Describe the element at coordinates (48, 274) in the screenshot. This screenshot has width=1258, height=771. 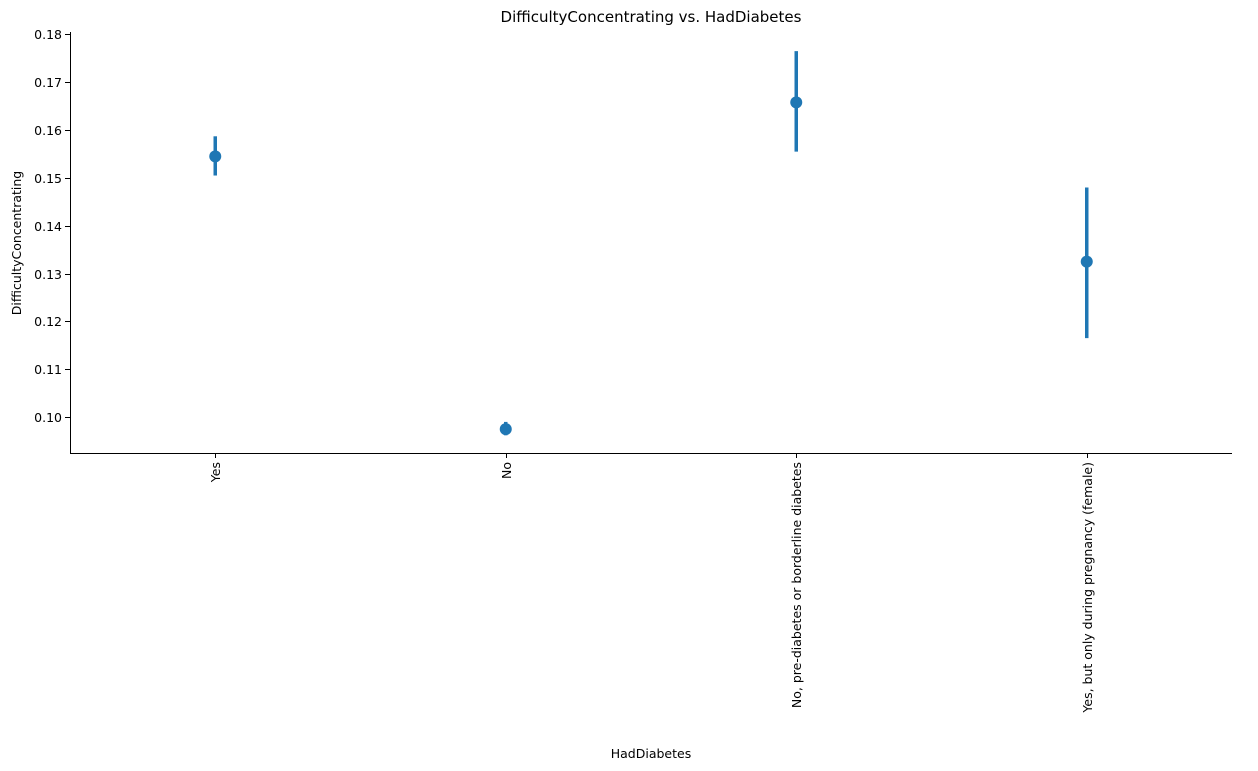
I see `y-tick-label: 0.13` at that location.